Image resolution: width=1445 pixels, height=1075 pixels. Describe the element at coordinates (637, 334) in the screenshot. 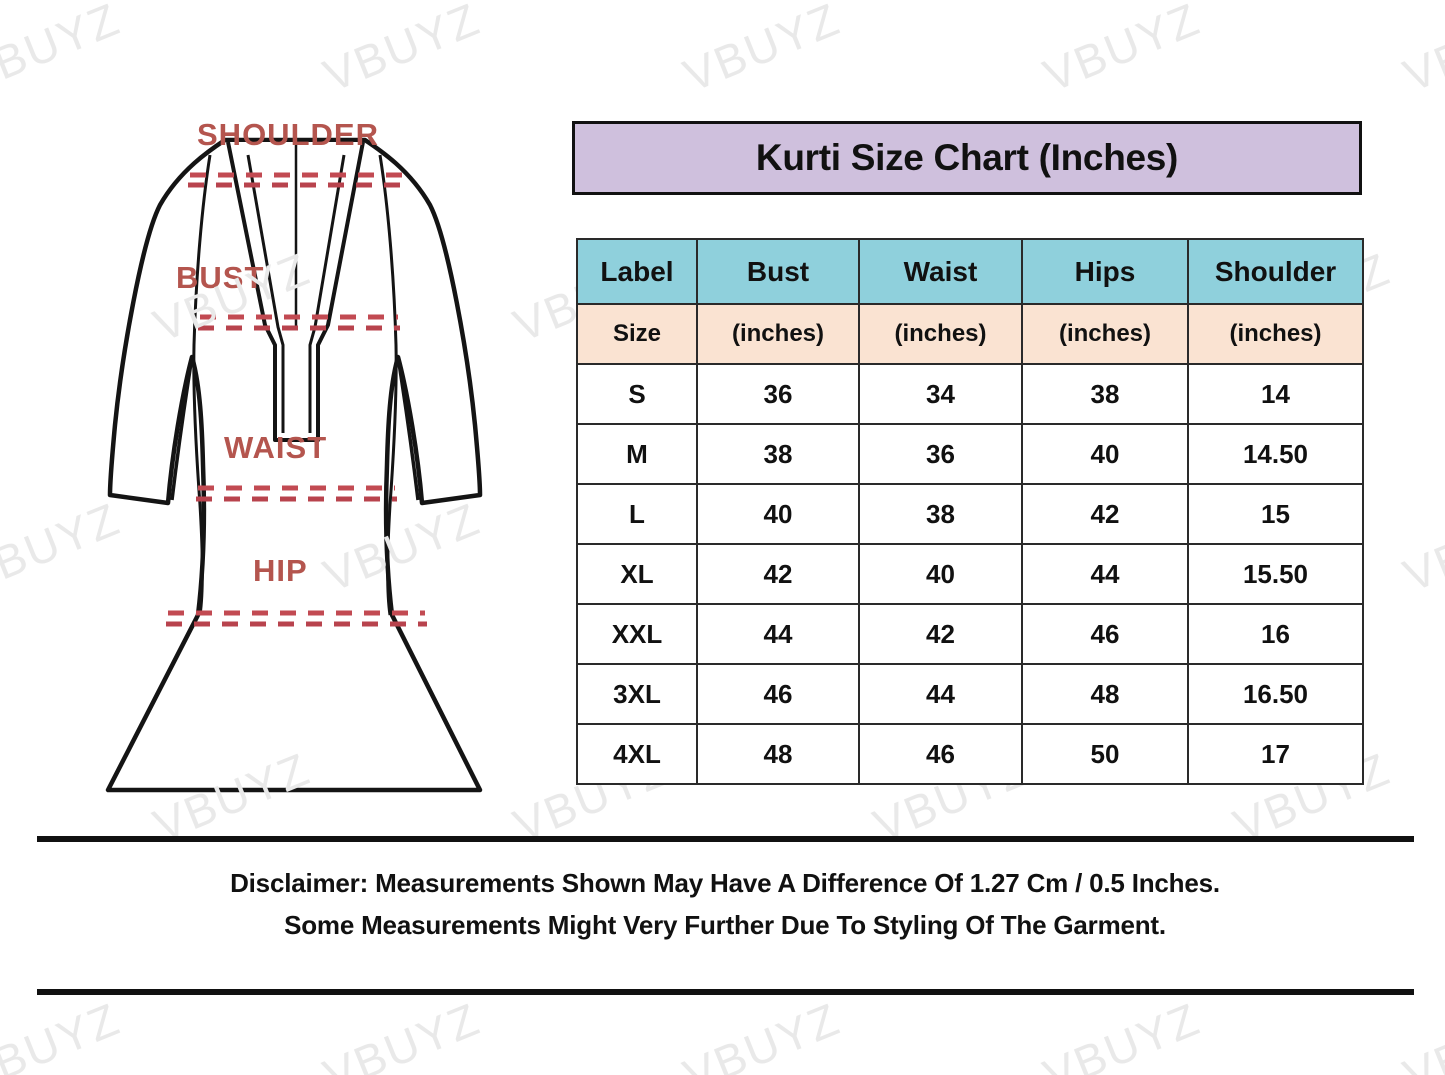

I see `units-cell-size: Size` at that location.